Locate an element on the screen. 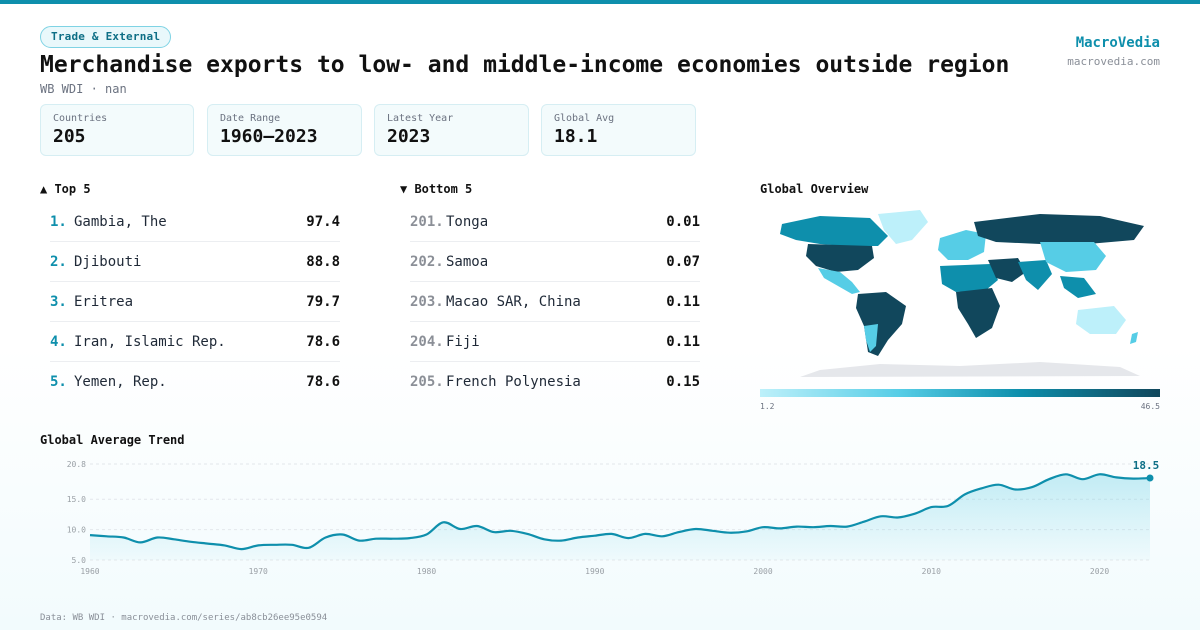 Image resolution: width=1200 pixels, height=630 pixels. country-name: Iran, Islamic Rep. is located at coordinates (150, 341).